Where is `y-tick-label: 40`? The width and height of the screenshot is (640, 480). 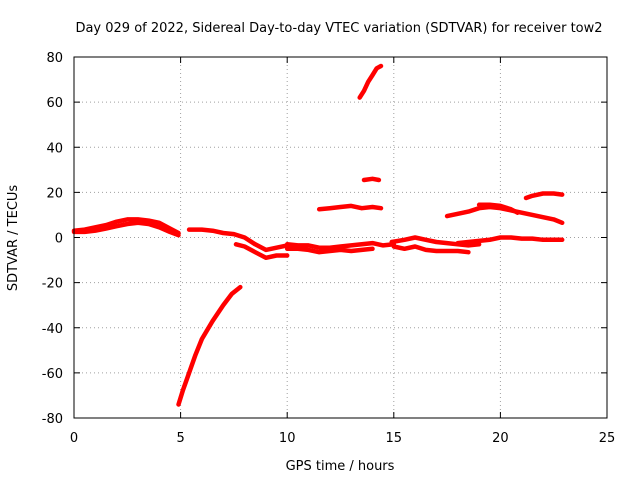 y-tick-label: 40 is located at coordinates (54, 148).